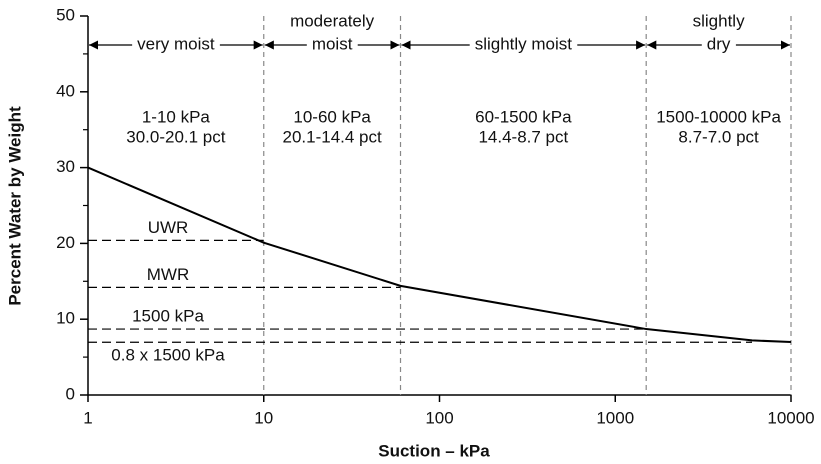 The height and width of the screenshot is (464, 821). Describe the element at coordinates (168, 274) in the screenshot. I see `reference-label: MWR` at that location.